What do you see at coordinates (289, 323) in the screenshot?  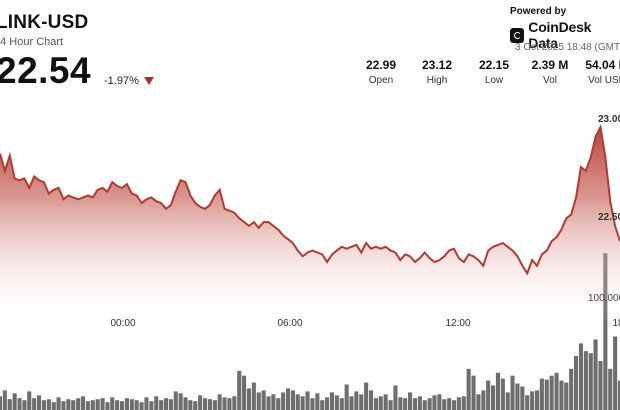 I see `x-tick-label: 06:00` at bounding box center [289, 323].